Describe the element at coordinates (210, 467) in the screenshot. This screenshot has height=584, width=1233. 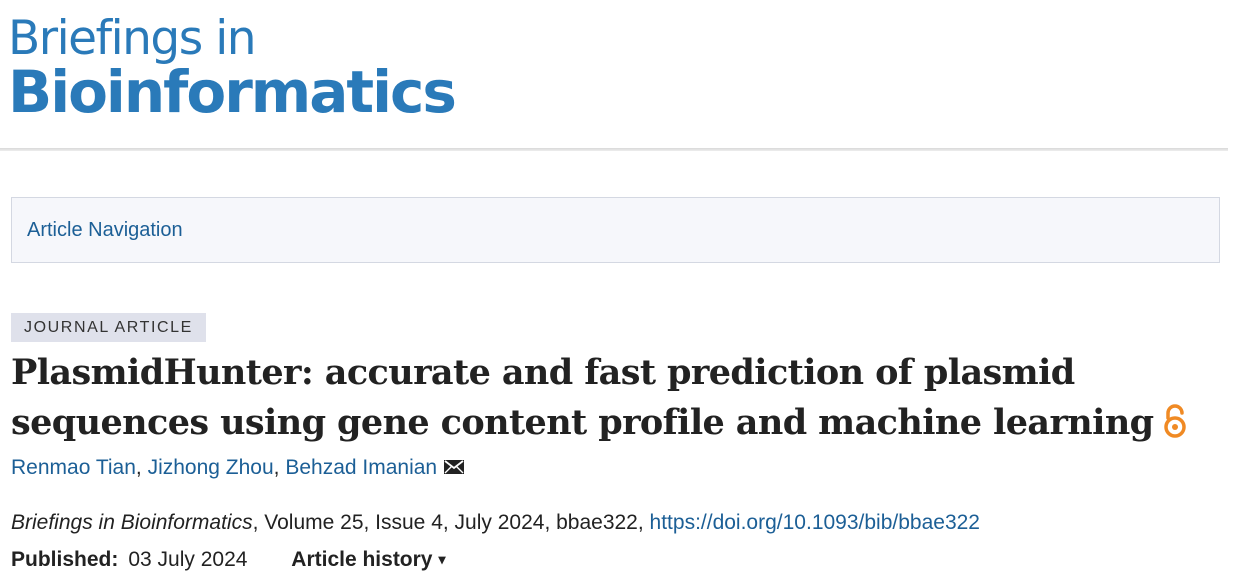
I see `author-link: Jizhong Zhou` at that location.